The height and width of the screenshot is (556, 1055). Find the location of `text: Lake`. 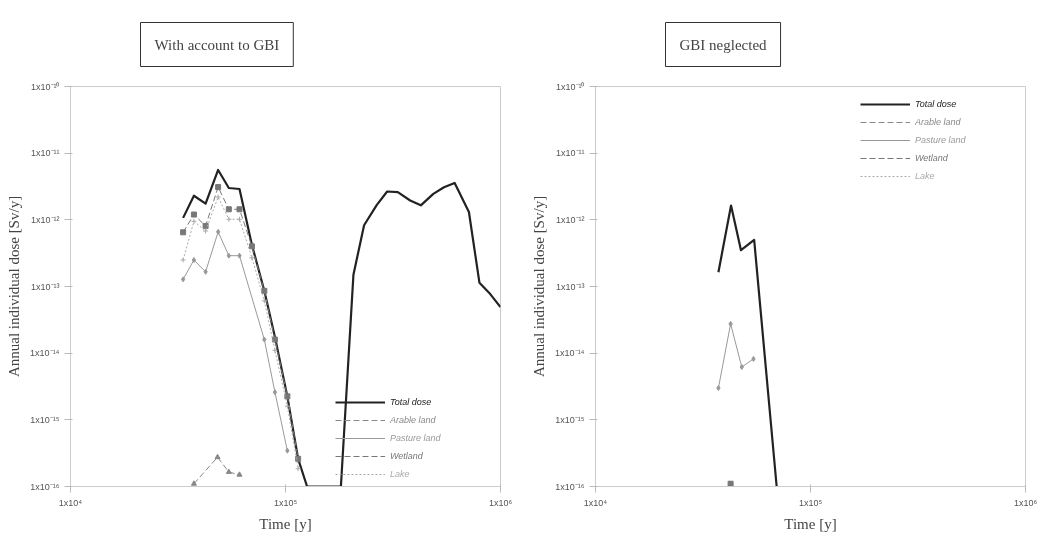

text: Lake is located at coordinates (400, 474).